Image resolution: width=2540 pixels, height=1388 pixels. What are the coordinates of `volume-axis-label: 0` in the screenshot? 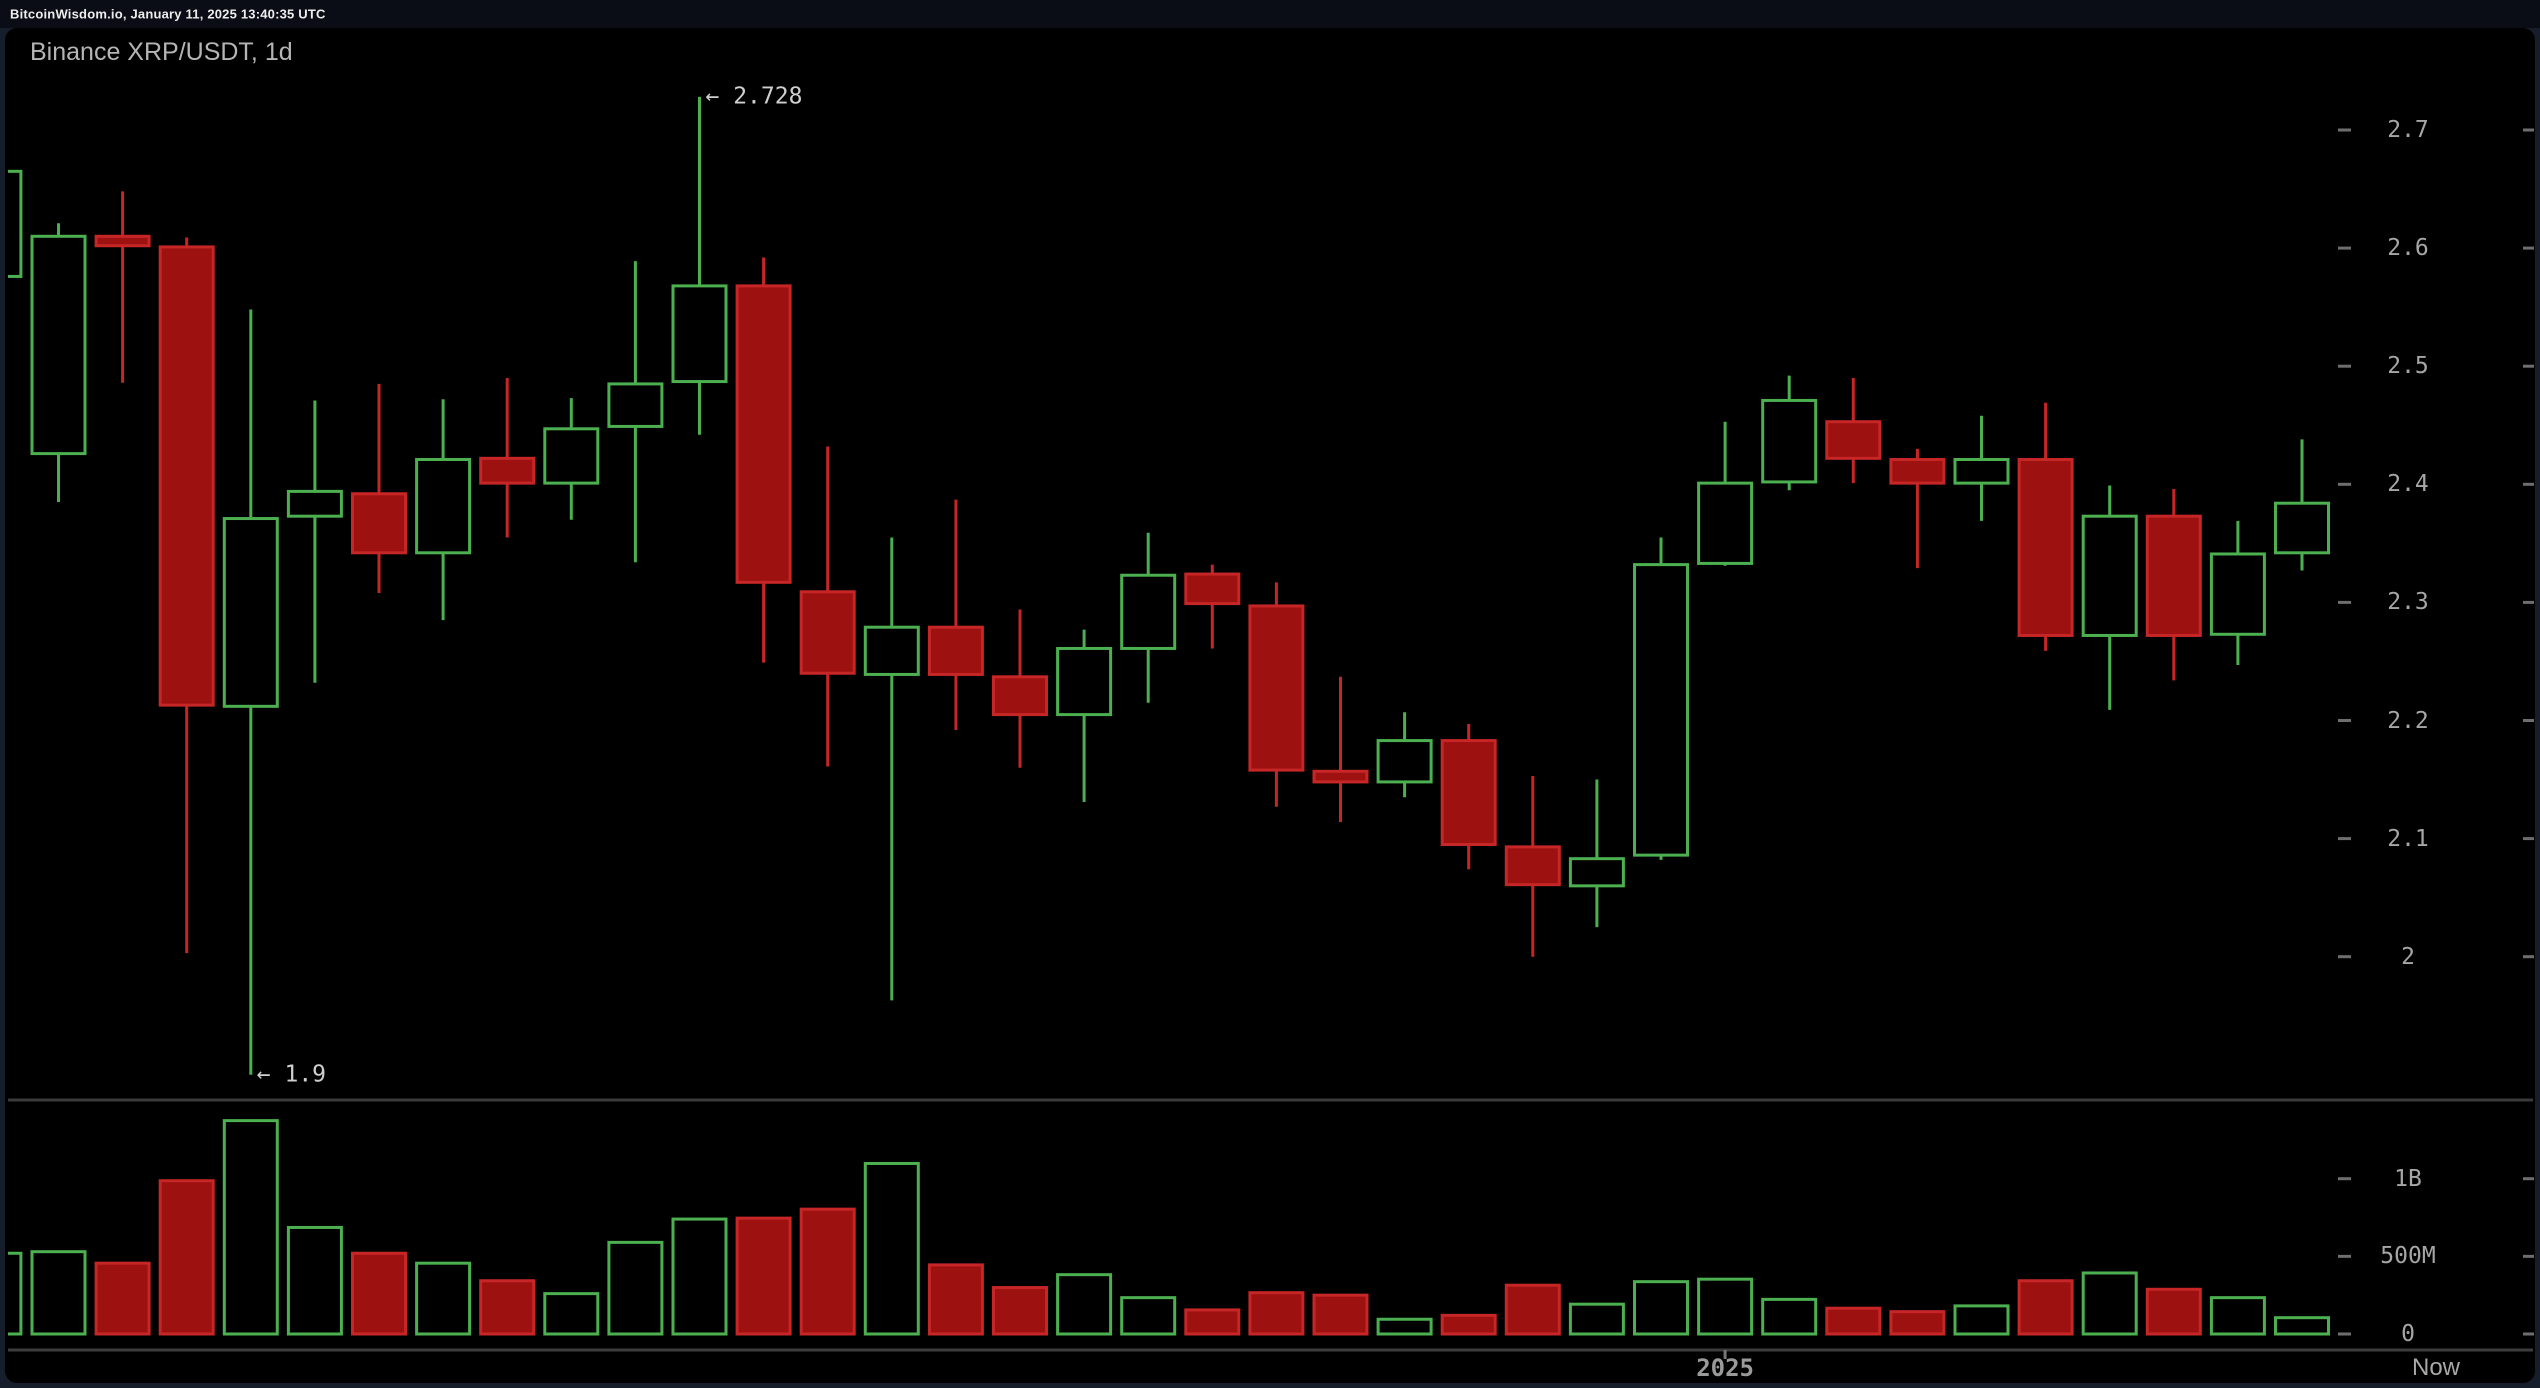 It's located at (2408, 1334).